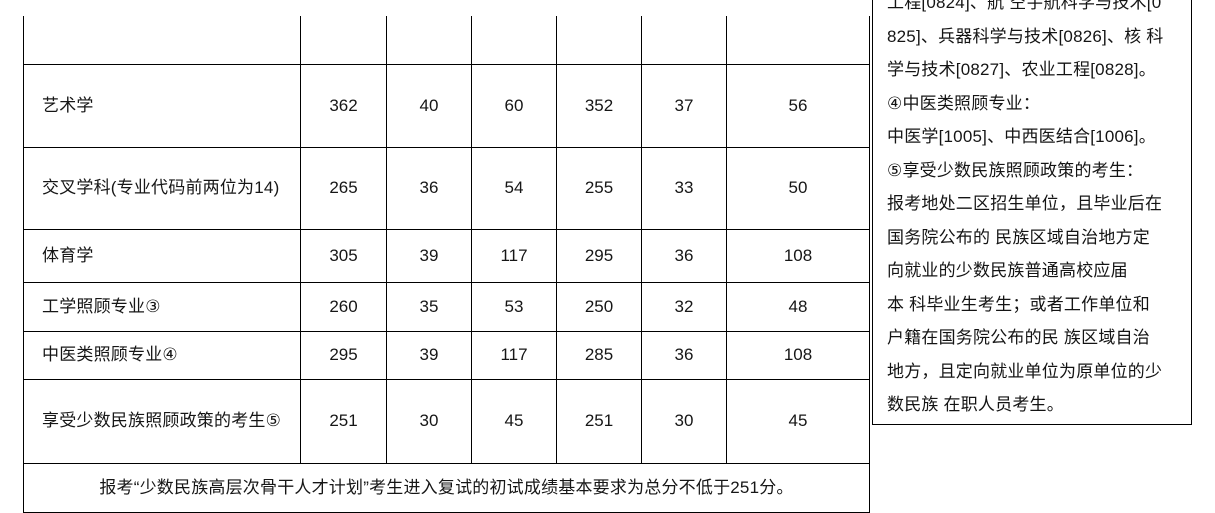 This screenshot has height=513, width=1215. What do you see at coordinates (1025, 36) in the screenshot?
I see `note-line: 825]、兵器科学与技术[0826]、核 科` at bounding box center [1025, 36].